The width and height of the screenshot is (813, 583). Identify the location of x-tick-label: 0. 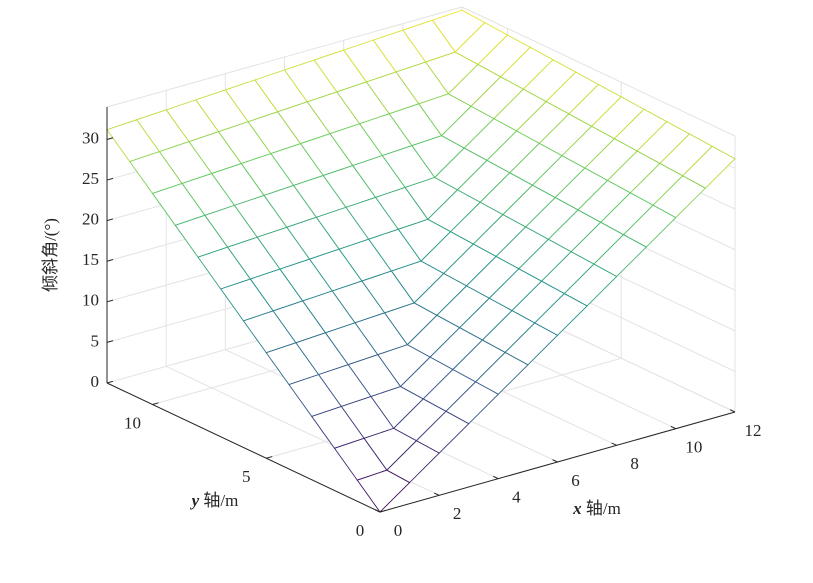
(398, 530).